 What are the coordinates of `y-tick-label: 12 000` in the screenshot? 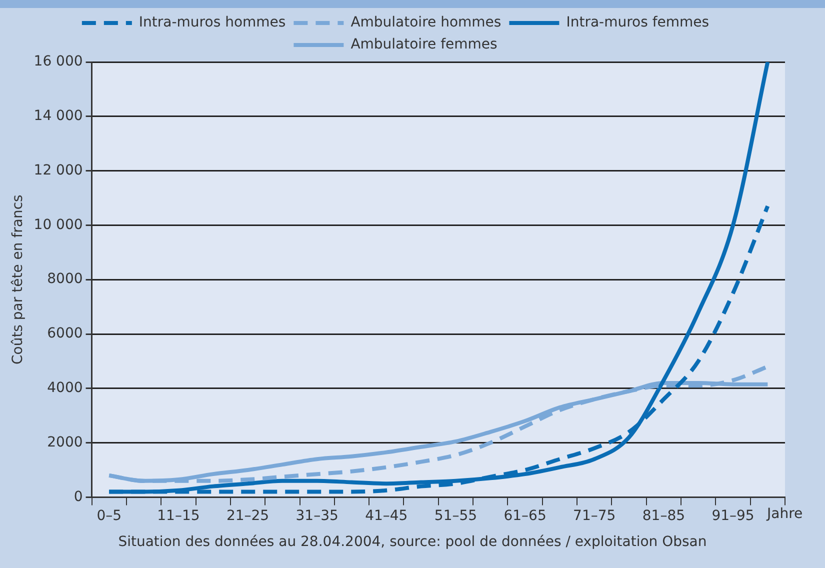 It's located at (58, 170).